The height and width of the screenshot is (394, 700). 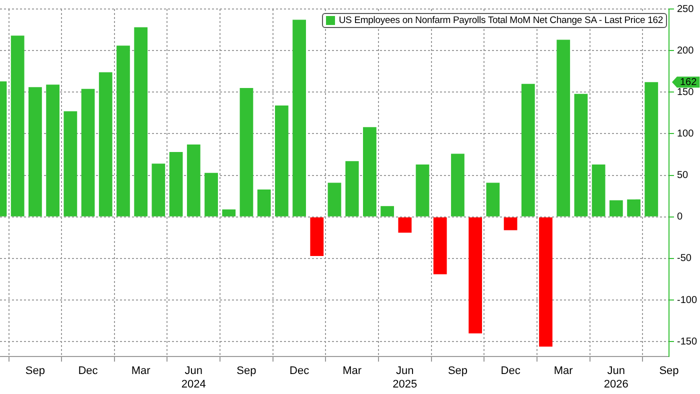 I want to click on y-tick-label: 100, so click(x=685, y=134).